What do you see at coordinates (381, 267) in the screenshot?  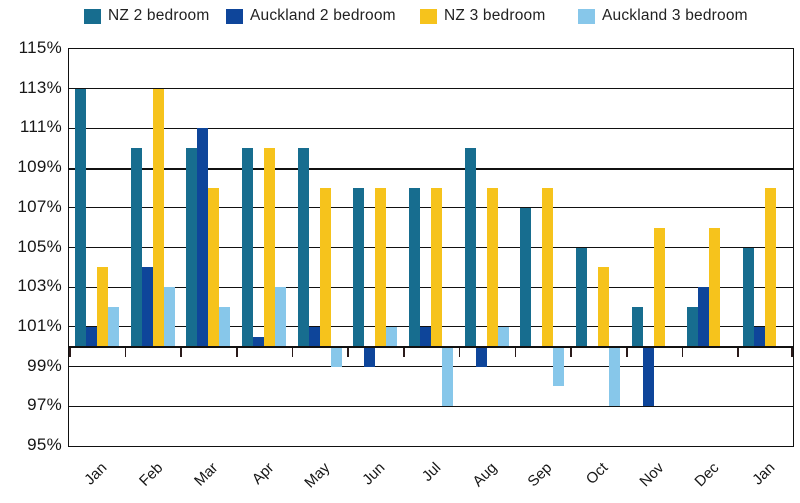 I see `bar-jun-series2` at bounding box center [381, 267].